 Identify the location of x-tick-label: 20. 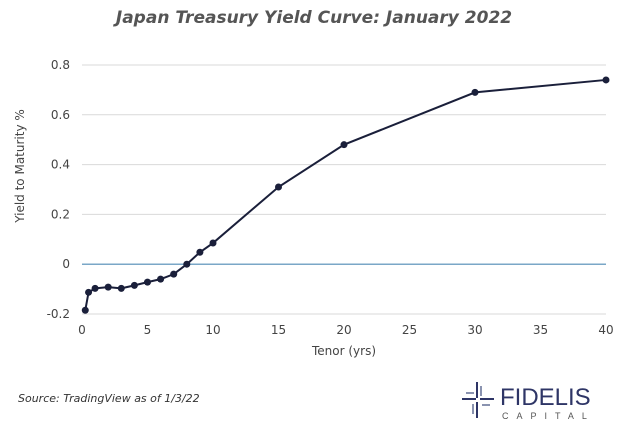
(343, 330).